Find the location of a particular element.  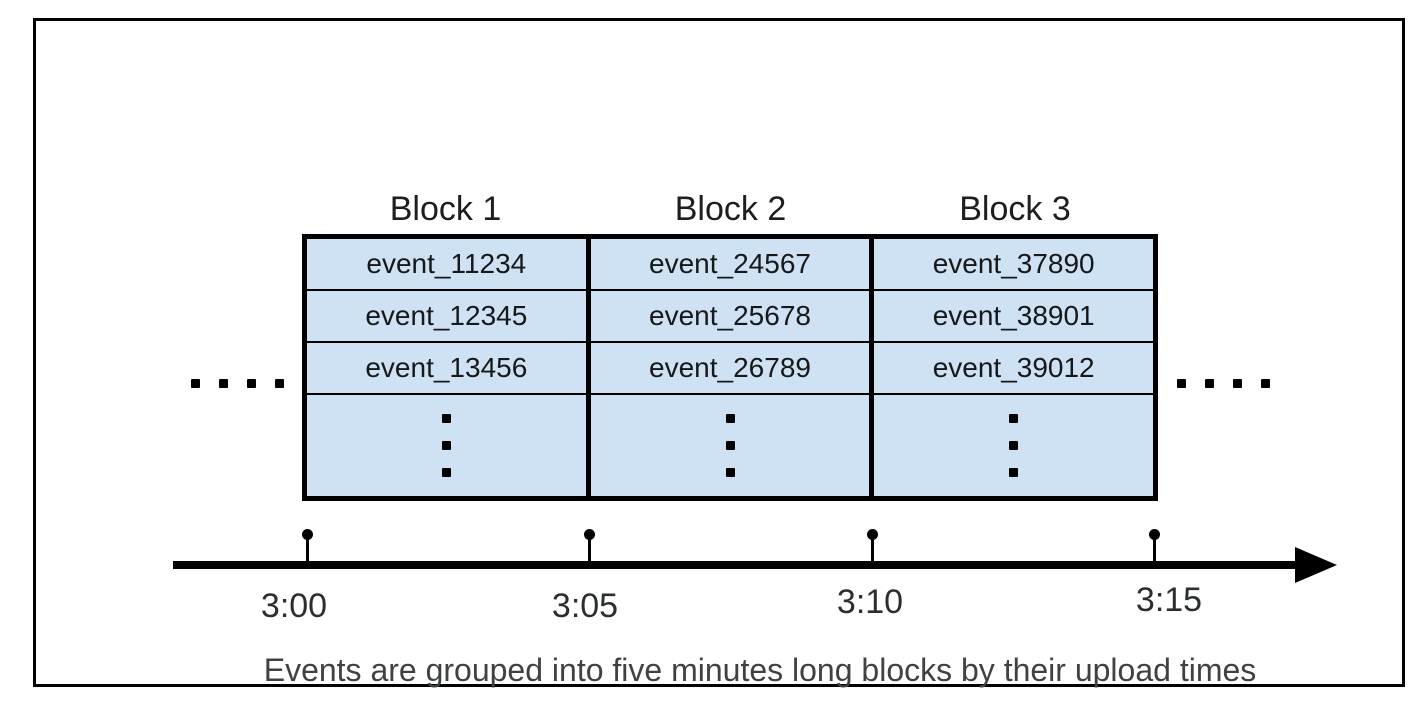

event-cell: event_26789 is located at coordinates (730, 369).